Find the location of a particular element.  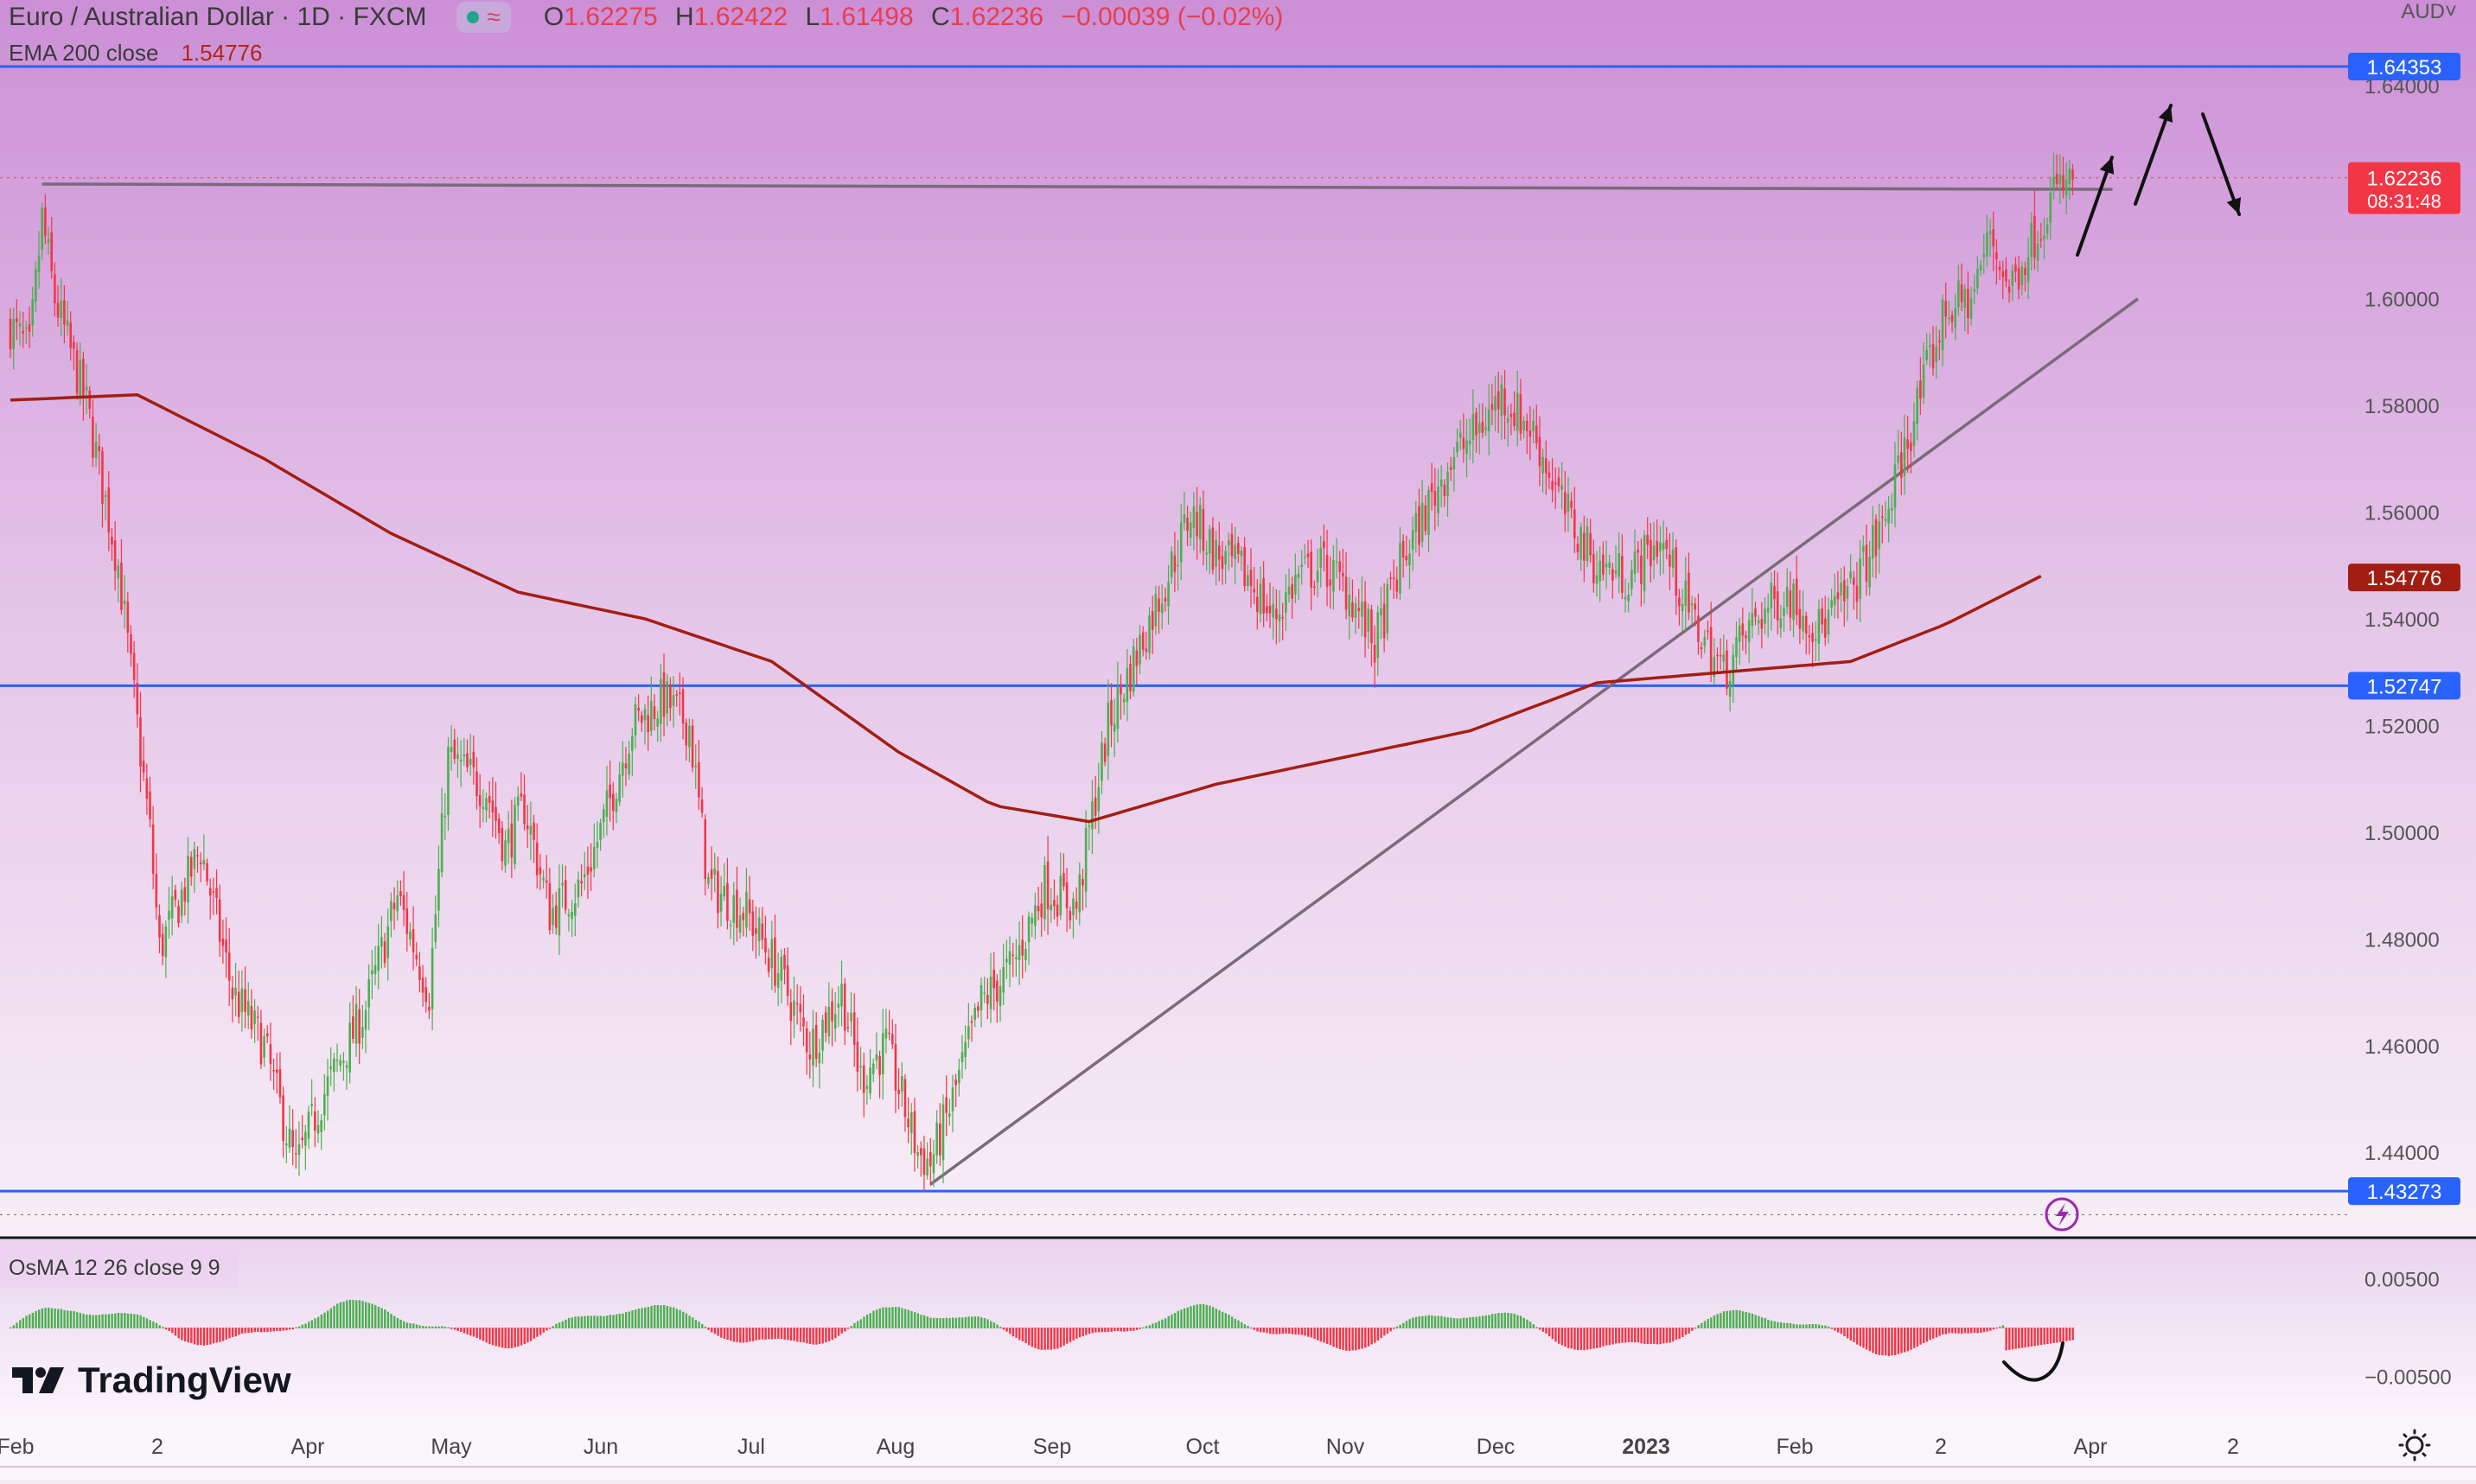

time-tick-label: Dec is located at coordinates (1496, 1447).